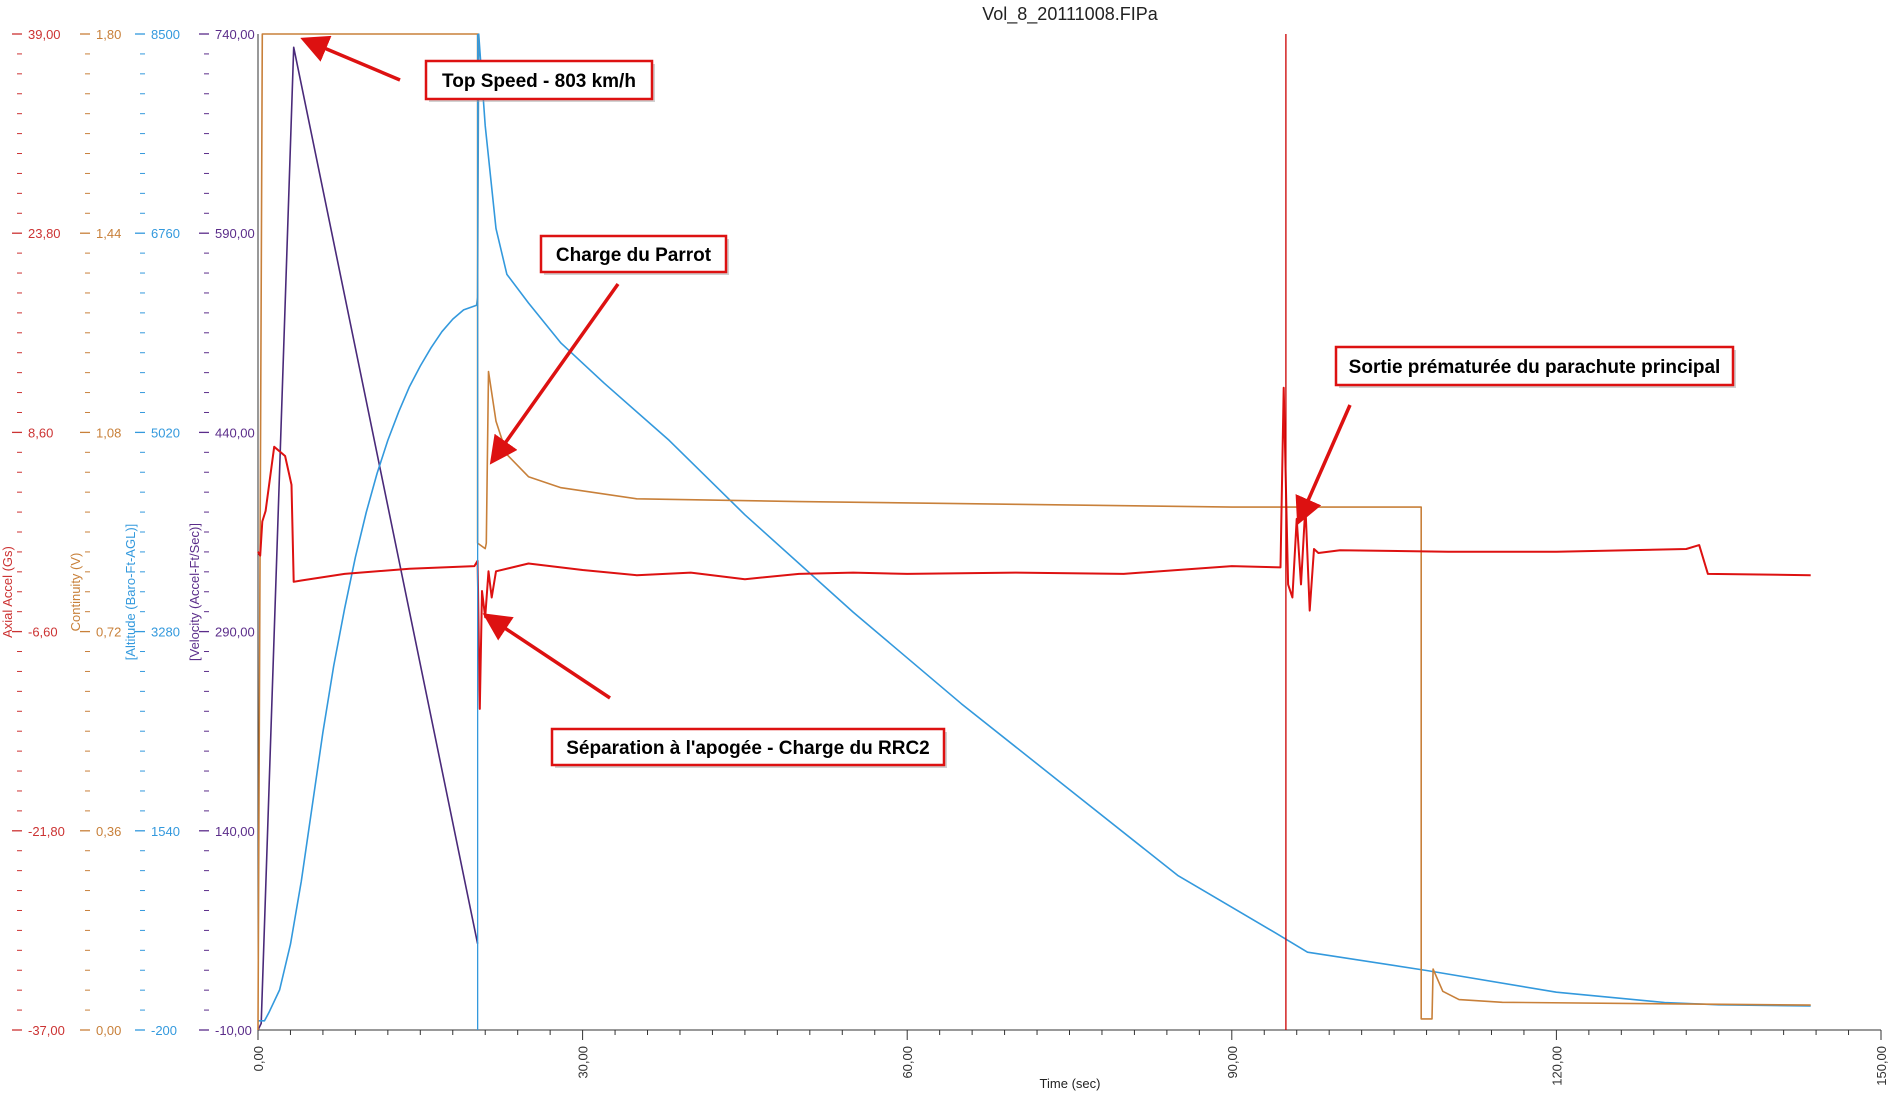 The image size is (1894, 1098). Describe the element at coordinates (235, 34) in the screenshot. I see `axis-velocity-tick-label: 740,00` at that location.